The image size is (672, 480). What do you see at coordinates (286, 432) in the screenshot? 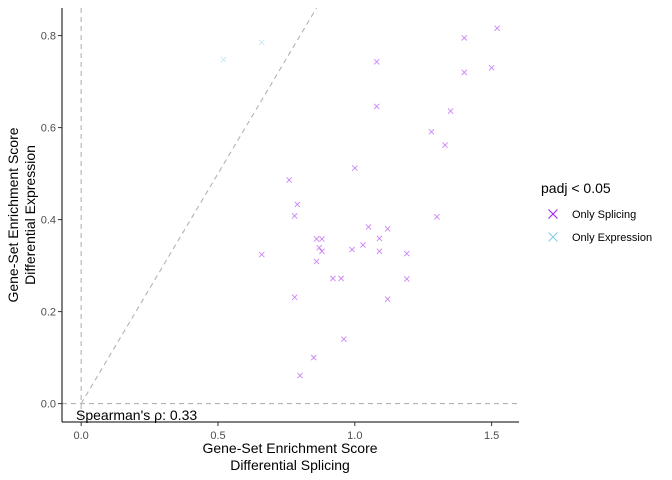
I see `x-axis-ticks: 0.0 0.5 1.0 1.5` at bounding box center [286, 432].